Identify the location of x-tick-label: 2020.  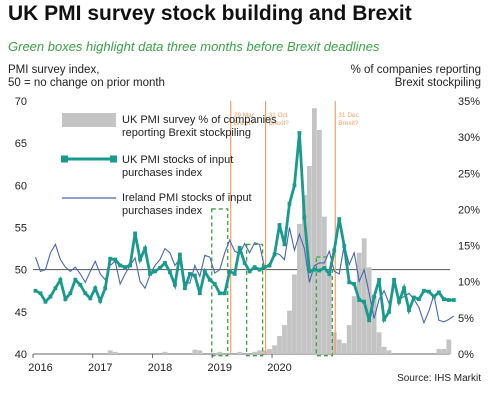
(279, 368).